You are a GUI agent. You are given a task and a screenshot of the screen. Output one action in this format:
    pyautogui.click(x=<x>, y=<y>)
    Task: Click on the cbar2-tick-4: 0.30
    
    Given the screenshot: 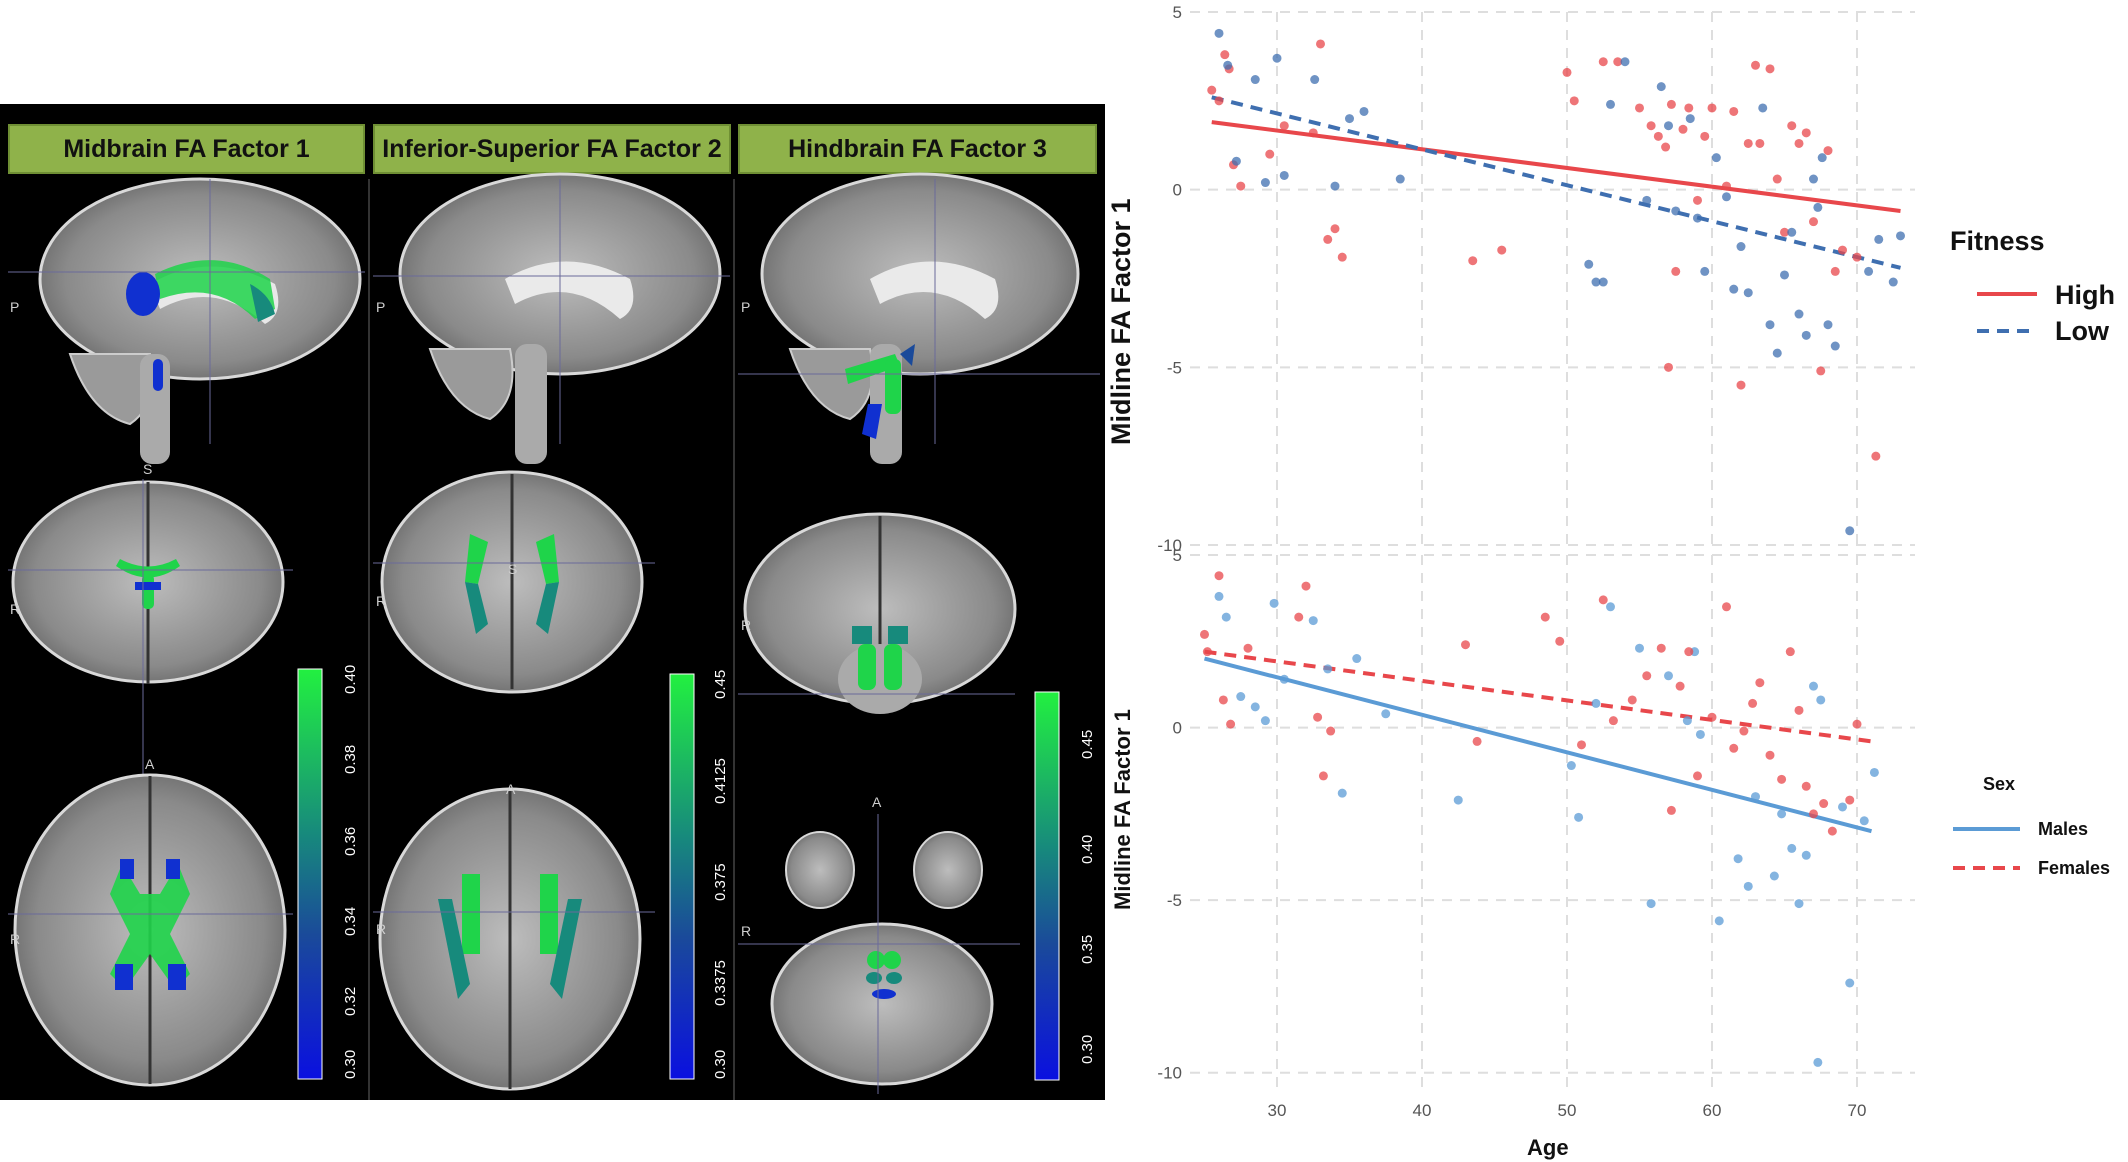 What is the action you would take?
    pyautogui.click(x=720, y=1064)
    